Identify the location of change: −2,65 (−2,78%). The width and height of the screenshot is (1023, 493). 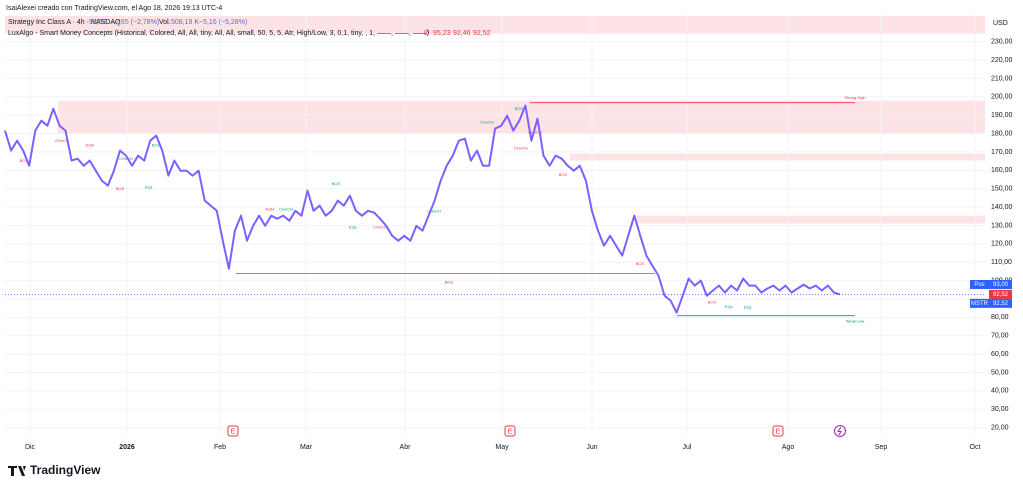
(135, 22).